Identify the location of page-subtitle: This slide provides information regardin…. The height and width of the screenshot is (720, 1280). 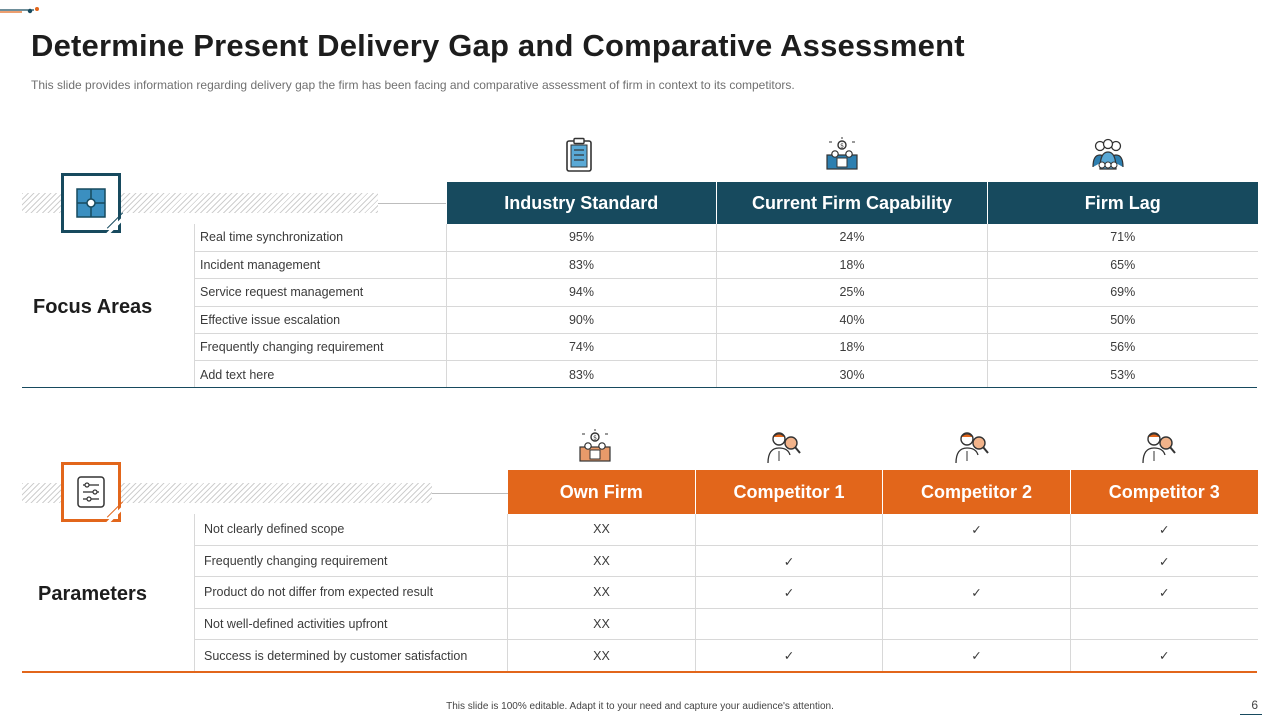
(413, 85).